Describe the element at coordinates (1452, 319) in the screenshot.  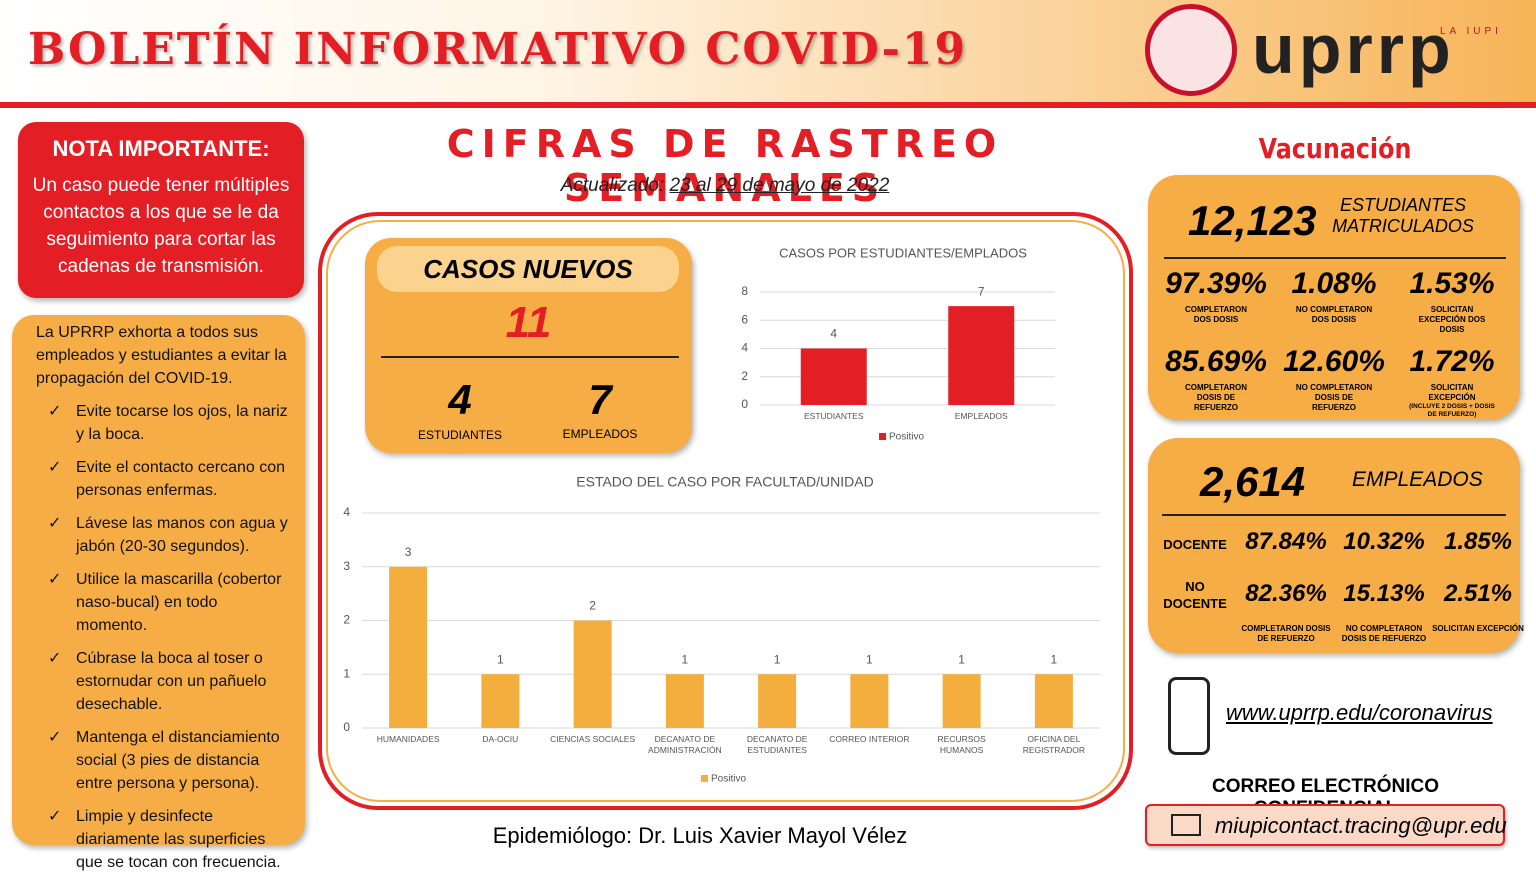
I see `stat-label: SOLICITAN EXCEPCIÓN DOS DOSIS` at that location.